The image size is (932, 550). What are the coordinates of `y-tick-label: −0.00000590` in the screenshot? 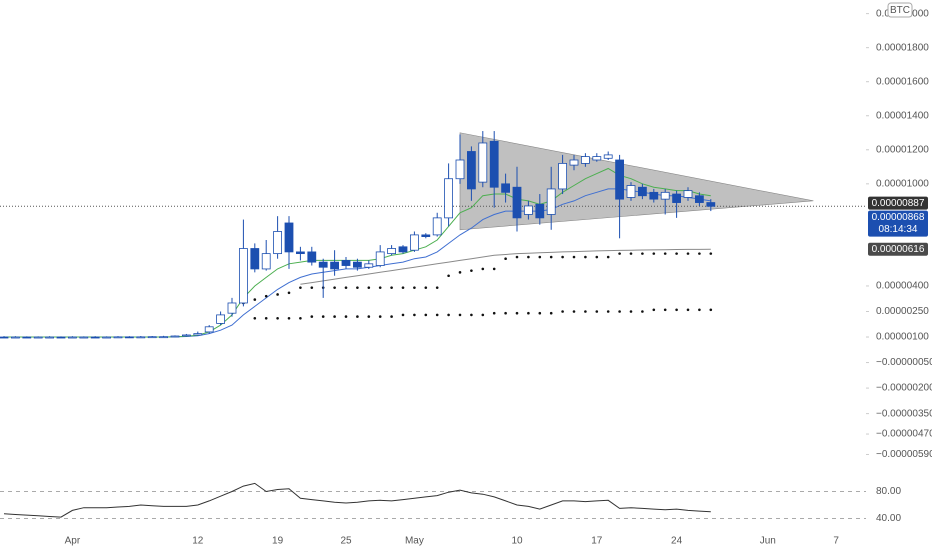 It's located at (904, 454).